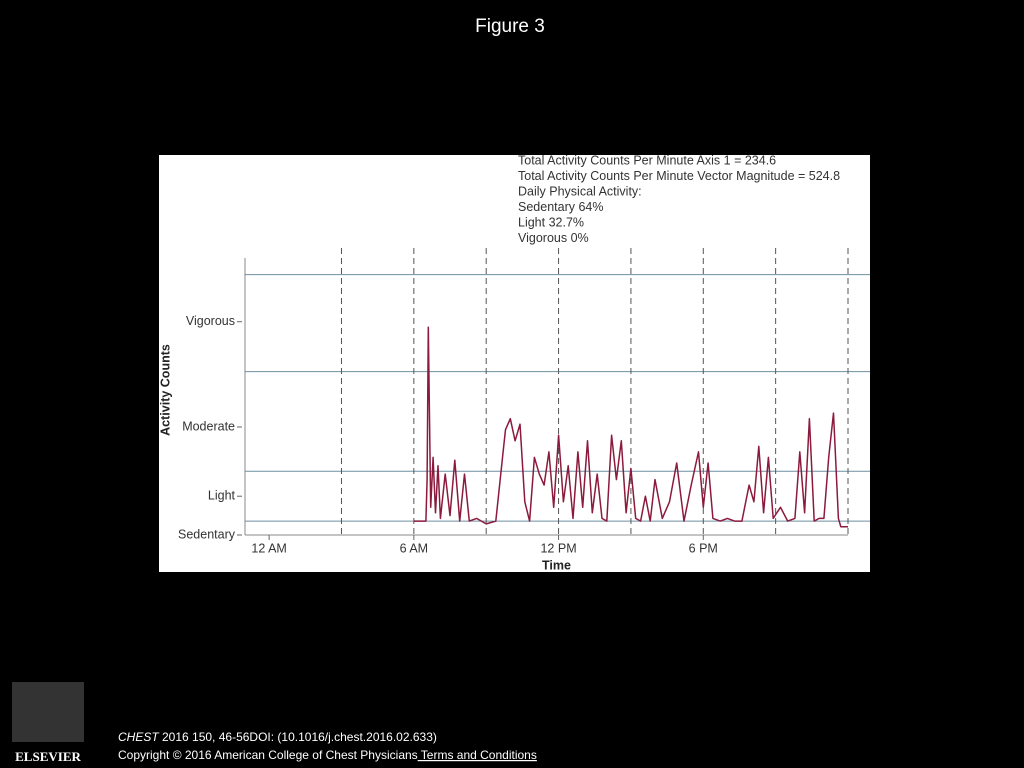 This screenshot has height=768, width=1024. What do you see at coordinates (556, 565) in the screenshot?
I see `x-axis-title: Time` at bounding box center [556, 565].